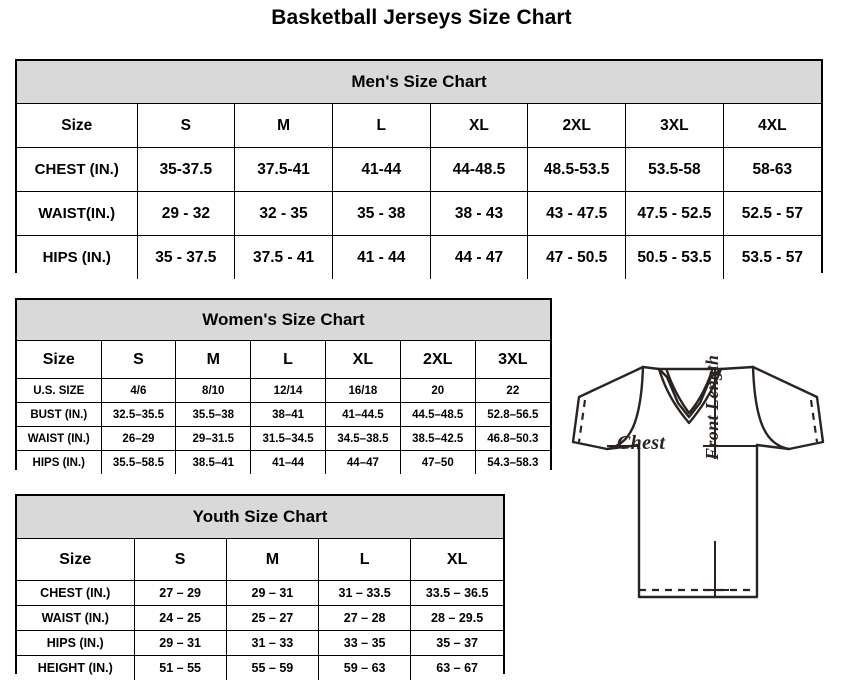 The height and width of the screenshot is (680, 843). What do you see at coordinates (213, 439) in the screenshot?
I see `womens-waist-m: 29–31.5` at bounding box center [213, 439].